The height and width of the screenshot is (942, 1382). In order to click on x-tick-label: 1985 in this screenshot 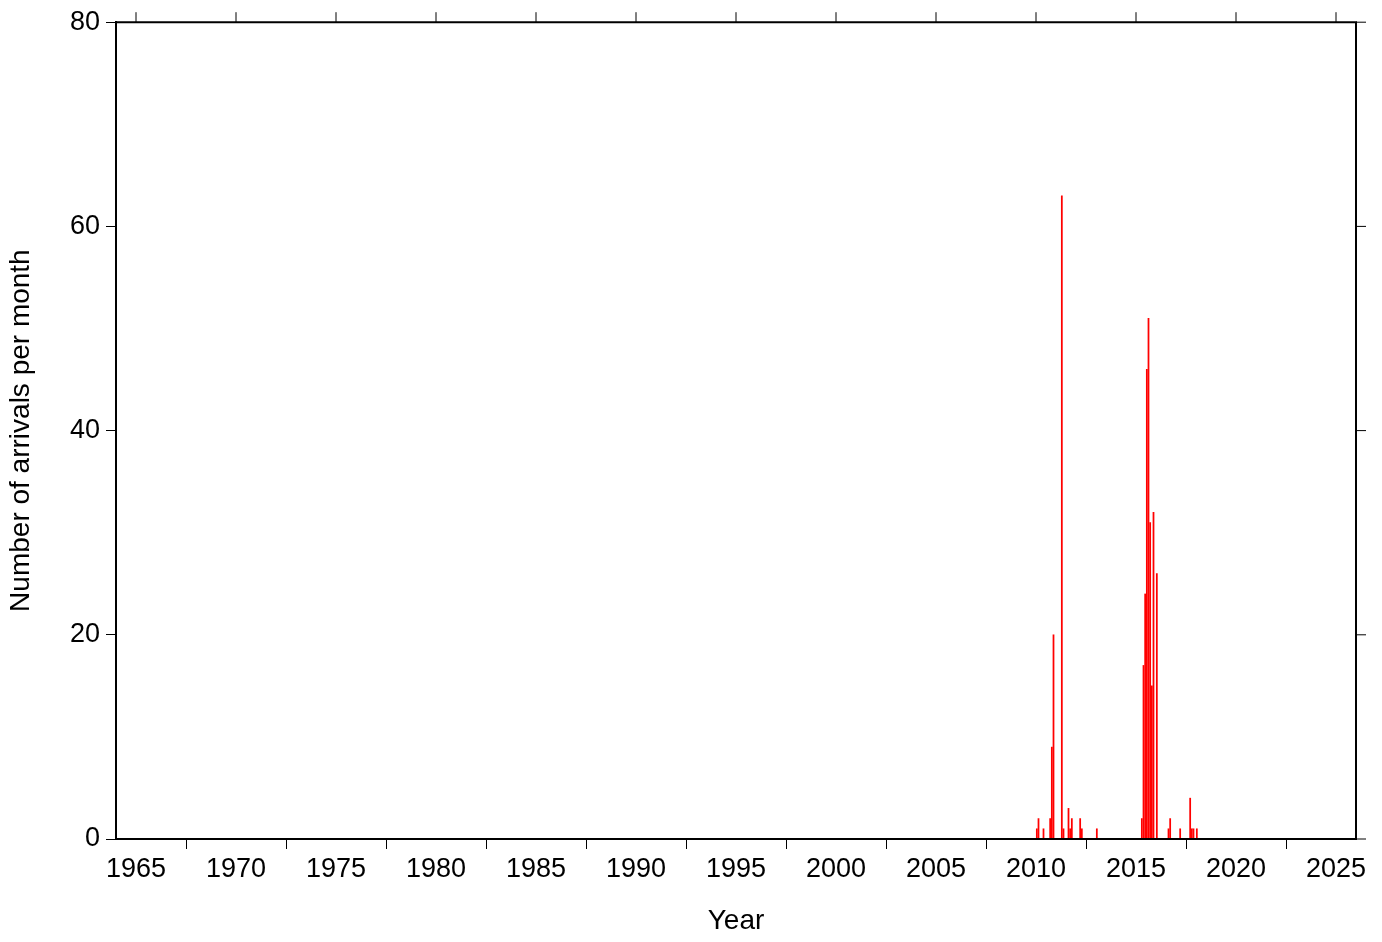, I will do `click(536, 867)`.